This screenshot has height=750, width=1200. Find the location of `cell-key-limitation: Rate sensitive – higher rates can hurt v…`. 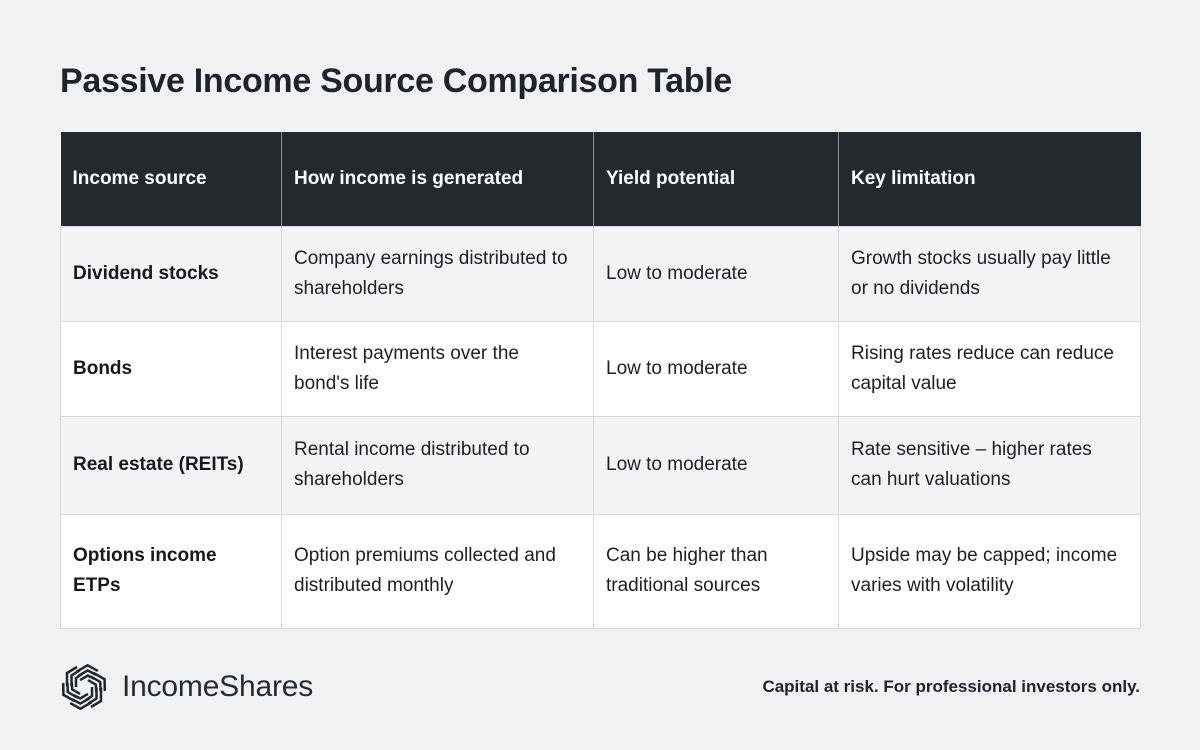

cell-key-limitation: Rate sensitive – higher rates can hurt v… is located at coordinates (989, 465).